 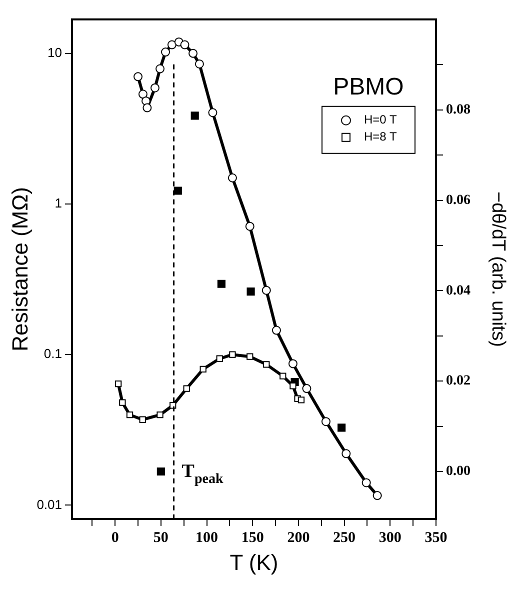 I want to click on y2-axis-title: −dθ/dT (arb. units), so click(x=497, y=269).